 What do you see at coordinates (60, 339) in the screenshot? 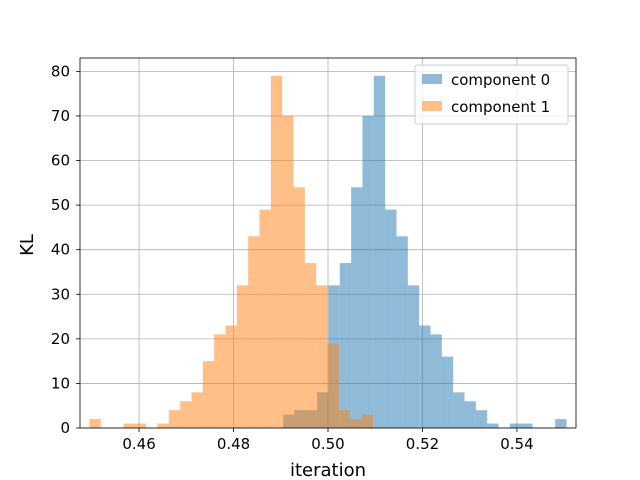
I see `y-tick-label: 20` at bounding box center [60, 339].